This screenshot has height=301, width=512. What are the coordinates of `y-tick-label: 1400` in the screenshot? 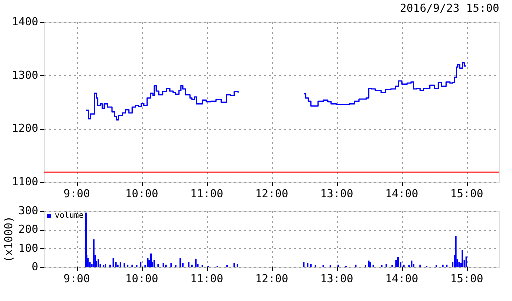 It's located at (25, 22).